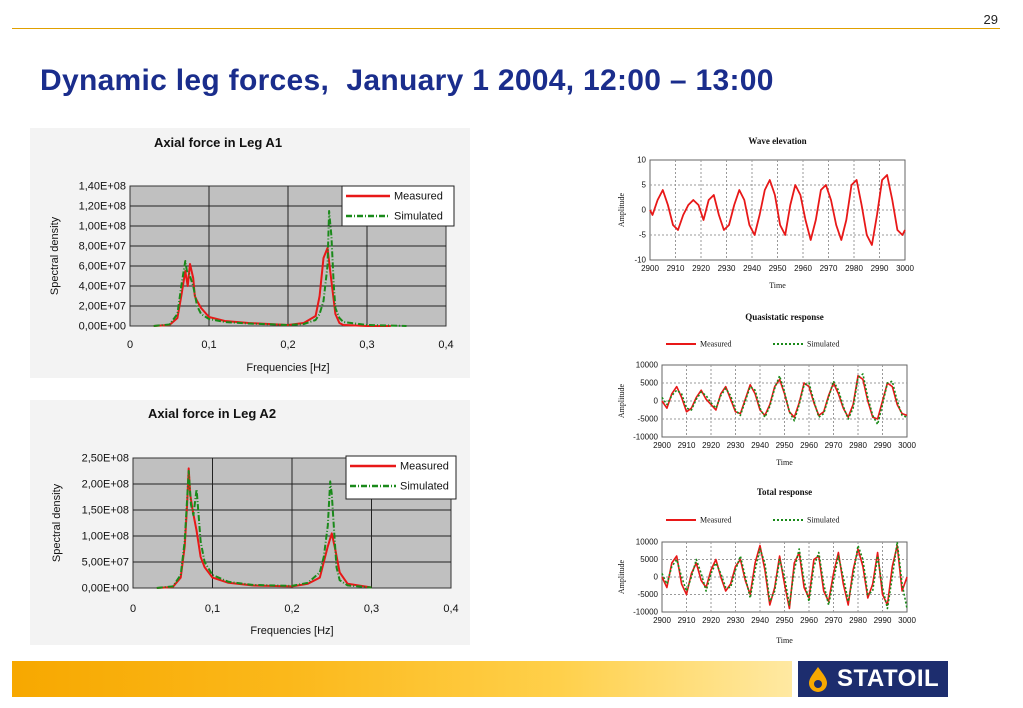 This screenshot has width=1023, height=708. What do you see at coordinates (102, 227) in the screenshot?
I see `y-tick-label: 1,00E+08` at bounding box center [102, 227].